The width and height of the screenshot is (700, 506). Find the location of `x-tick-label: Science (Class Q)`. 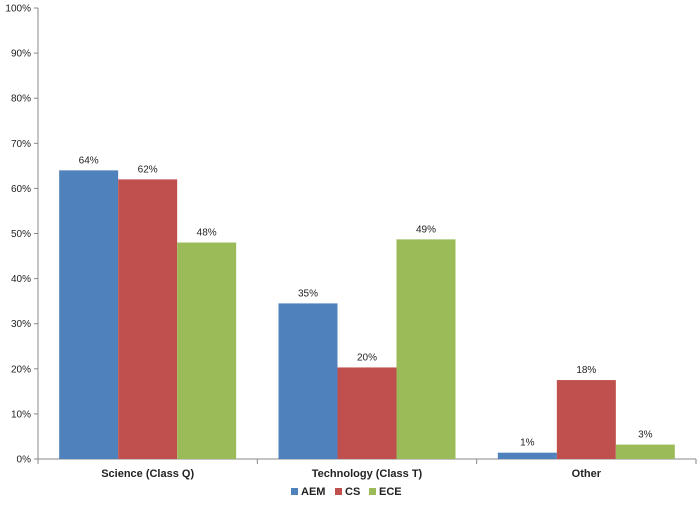

x-tick-label: Science (Class Q) is located at coordinates (147, 474).